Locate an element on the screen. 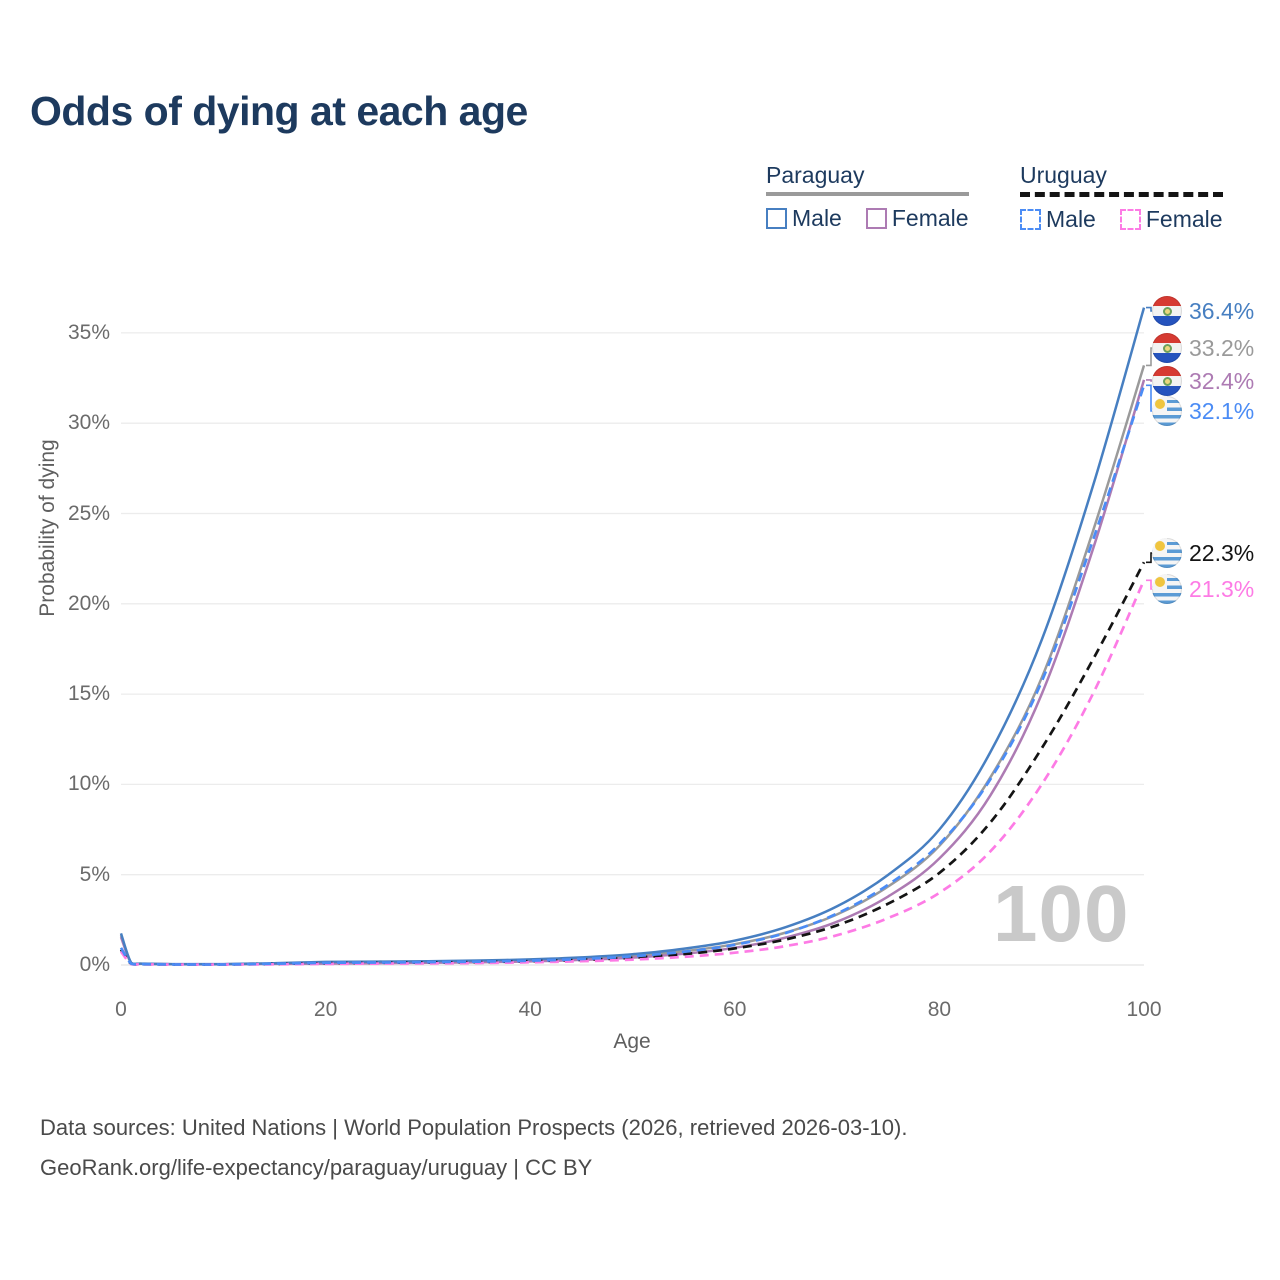 The image size is (1280, 1280). legend-item-paraguay-female: Female is located at coordinates (917, 218).